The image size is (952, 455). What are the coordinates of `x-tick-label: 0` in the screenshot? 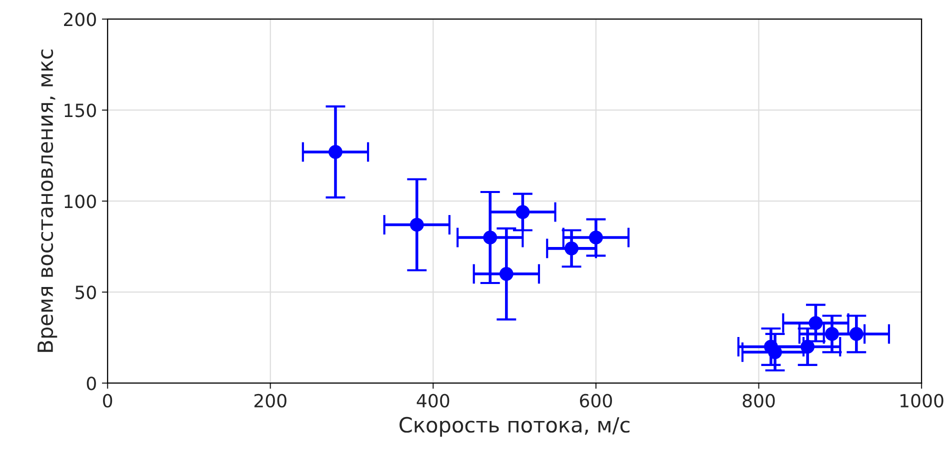 It's located at (107, 401).